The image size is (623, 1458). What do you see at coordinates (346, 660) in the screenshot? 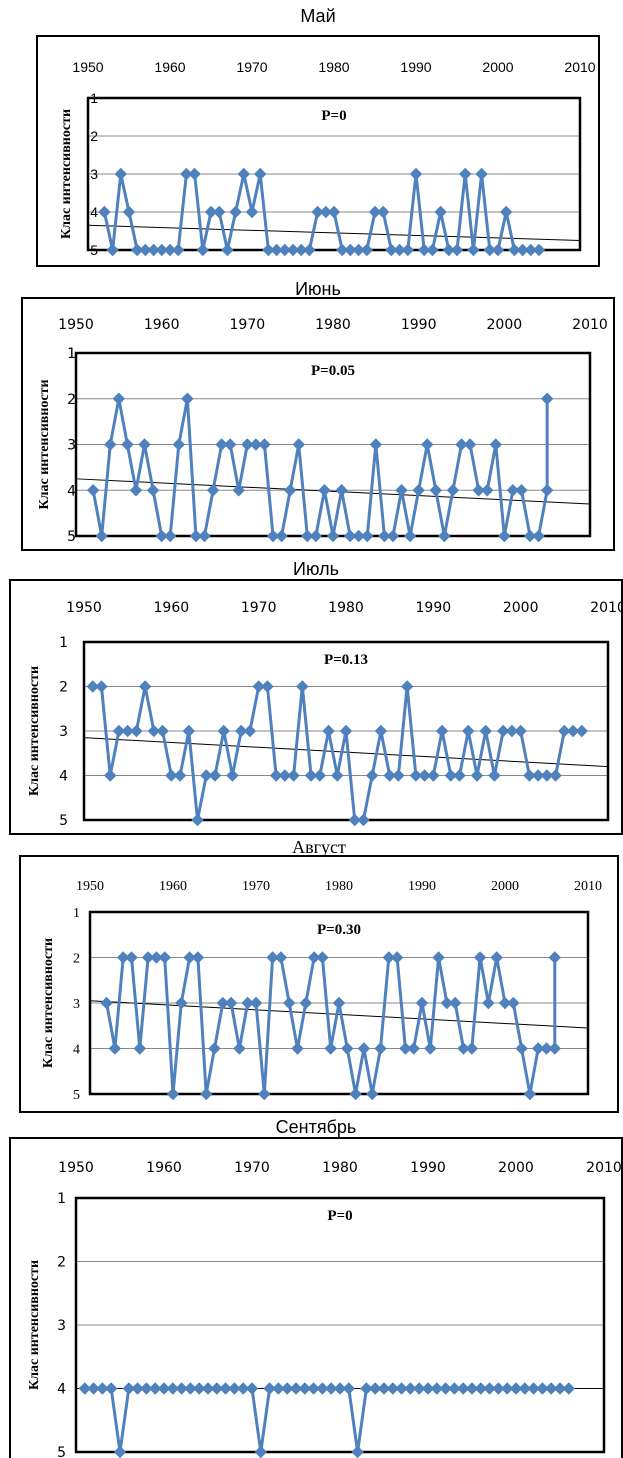
I see `p-annotation: P=0.13` at bounding box center [346, 660].